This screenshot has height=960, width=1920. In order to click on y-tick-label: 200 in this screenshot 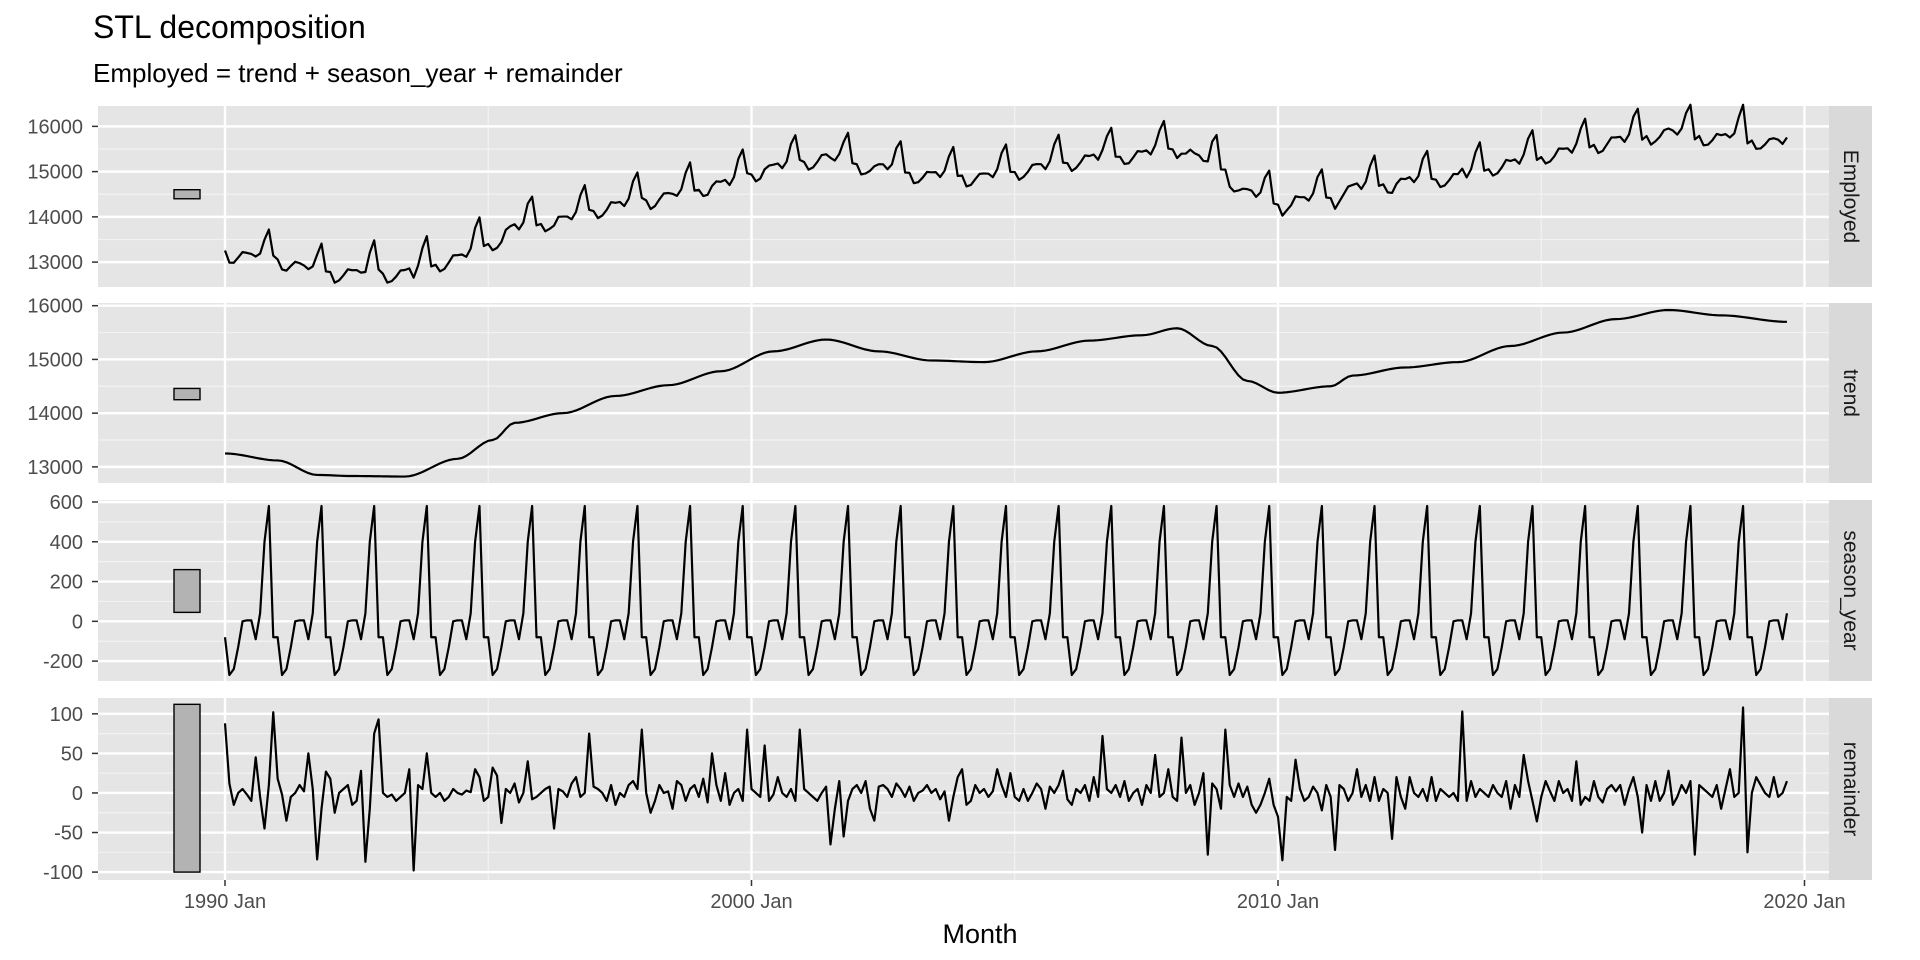, I will do `click(66, 583)`.